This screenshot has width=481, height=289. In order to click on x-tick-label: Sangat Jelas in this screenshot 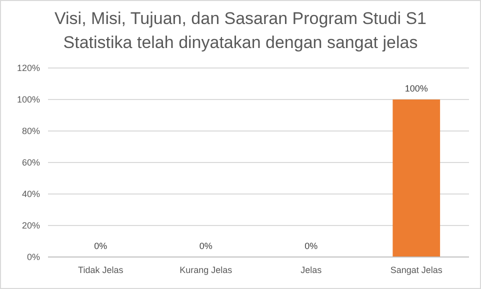, I will do `click(416, 270)`.